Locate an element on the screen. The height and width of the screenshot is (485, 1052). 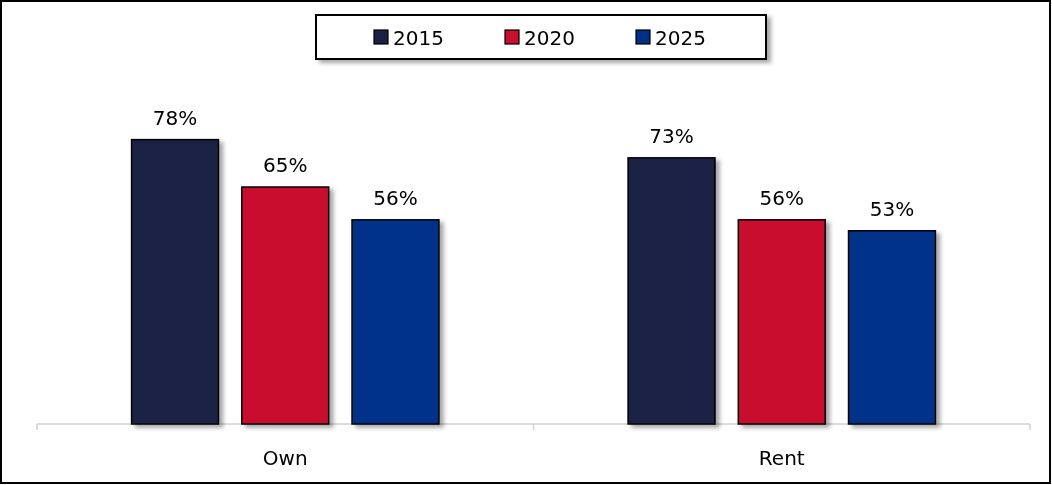
legend-label: 2020 is located at coordinates (549, 38).